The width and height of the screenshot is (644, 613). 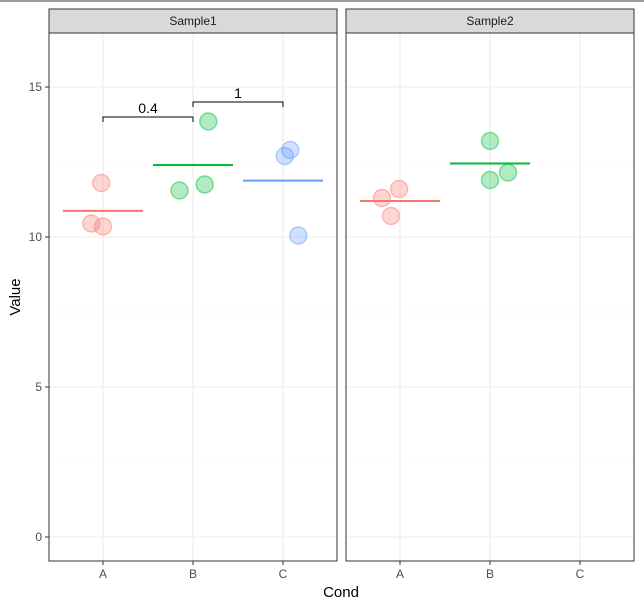 I want to click on y-tick-label: 5, so click(x=38, y=387).